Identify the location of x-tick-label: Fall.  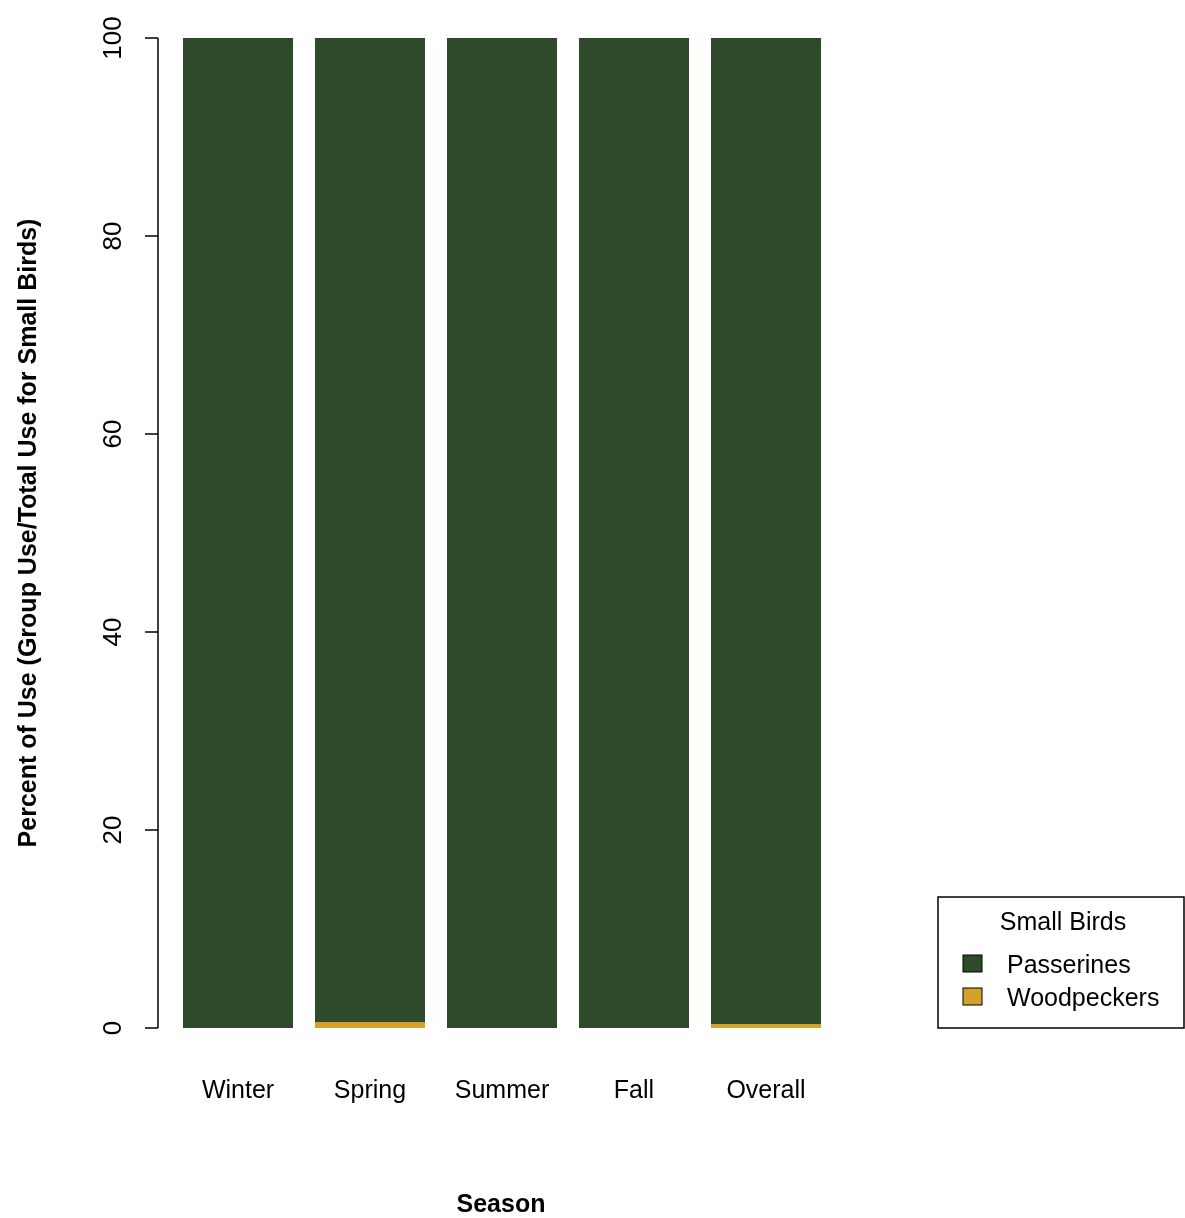
(634, 1089).